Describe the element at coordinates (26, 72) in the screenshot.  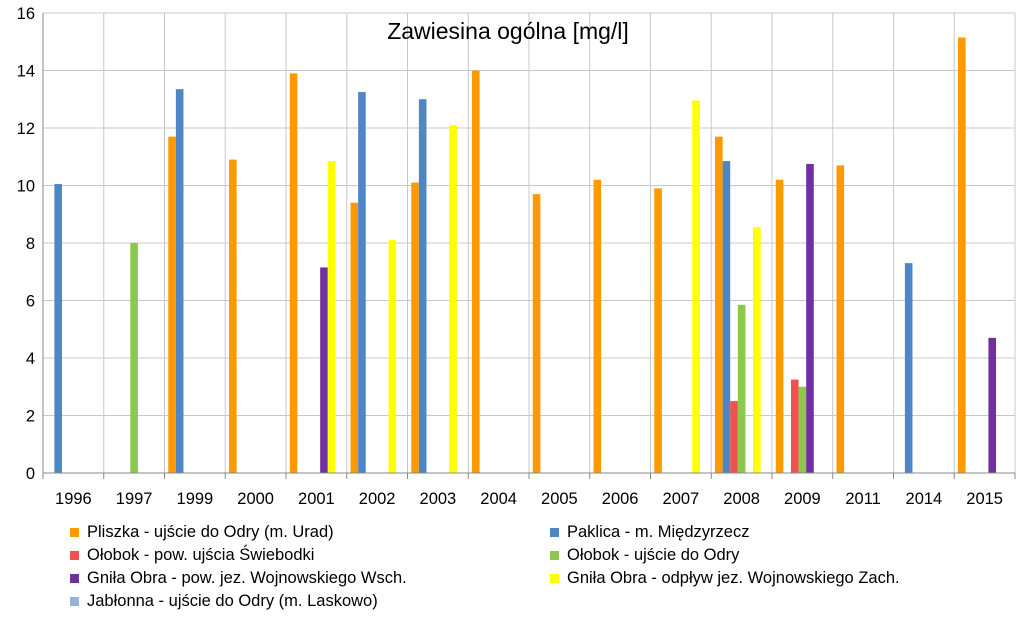
I see `y-tick-label: 14` at that location.